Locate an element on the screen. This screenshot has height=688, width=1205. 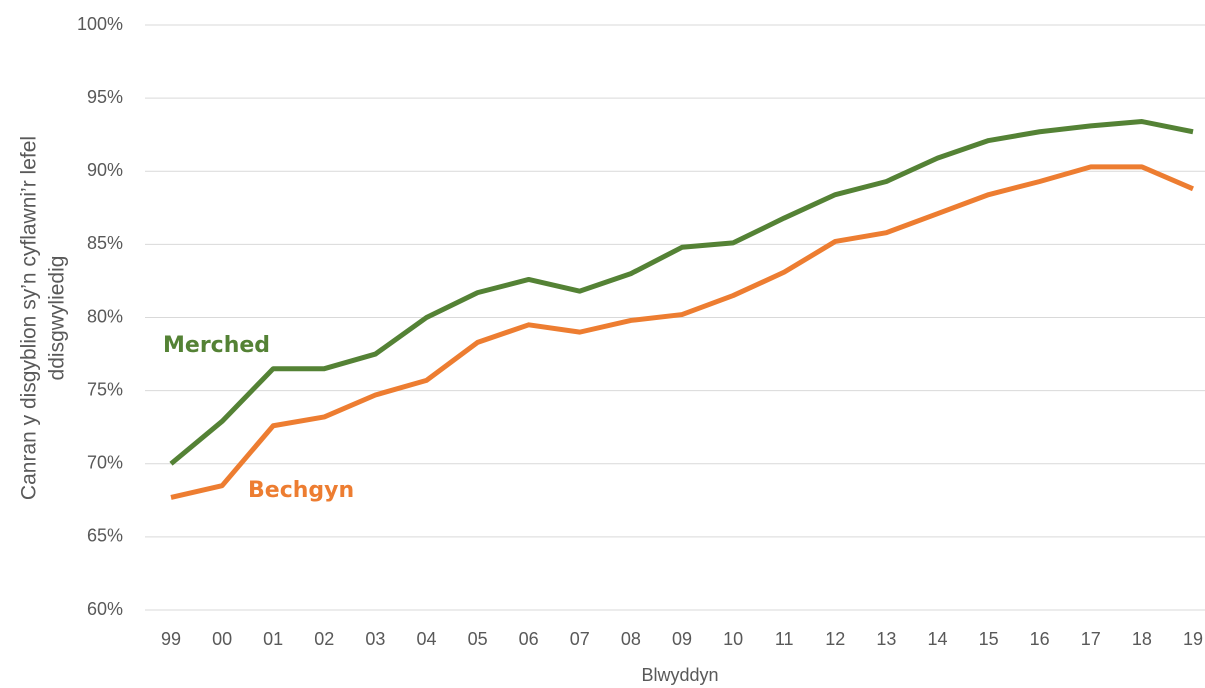
x-tick-label: 12 is located at coordinates (835, 639).